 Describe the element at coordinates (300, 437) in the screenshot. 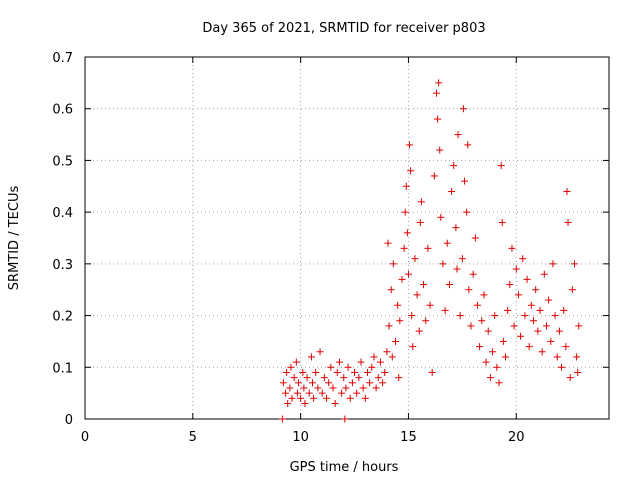

I see `x-tick-label: 10` at that location.